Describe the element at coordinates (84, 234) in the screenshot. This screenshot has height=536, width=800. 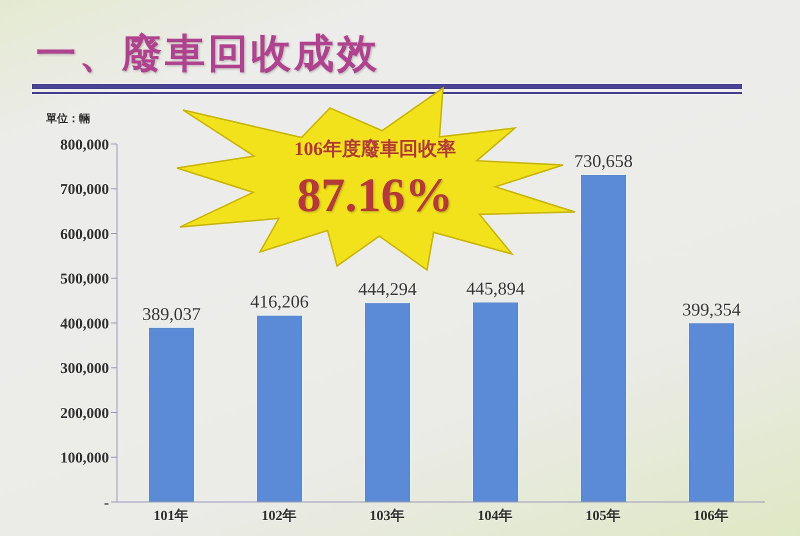
I see `y-tick-label: 600,000` at that location.